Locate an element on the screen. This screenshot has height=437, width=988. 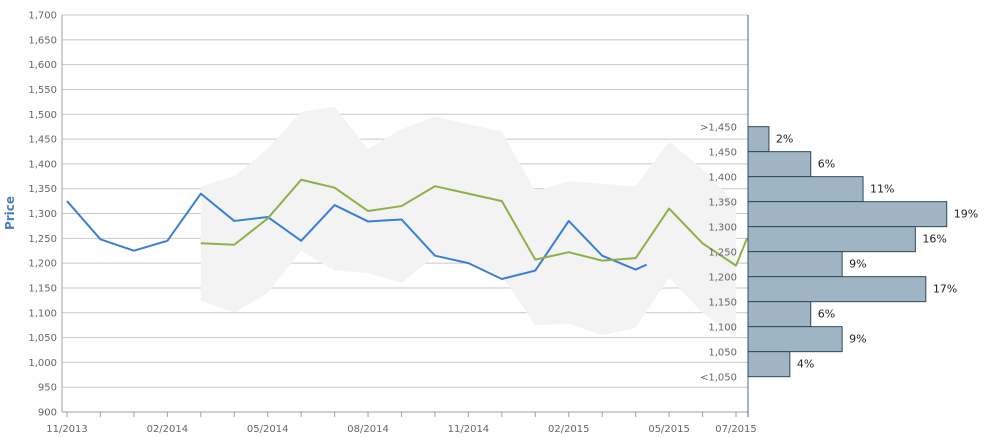
x-tick-label: 11/2013 is located at coordinates (67, 429).